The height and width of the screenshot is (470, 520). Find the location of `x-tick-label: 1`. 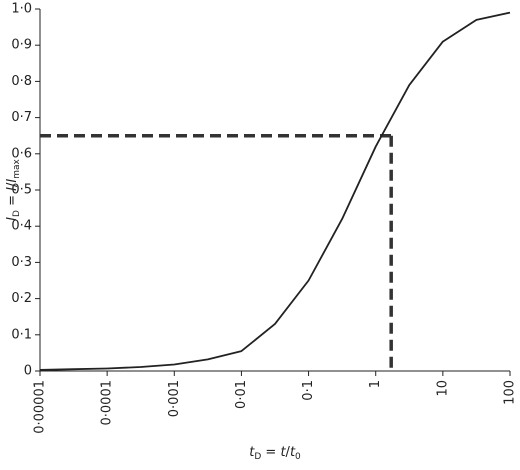

x-tick-label: 1 is located at coordinates (375, 384).